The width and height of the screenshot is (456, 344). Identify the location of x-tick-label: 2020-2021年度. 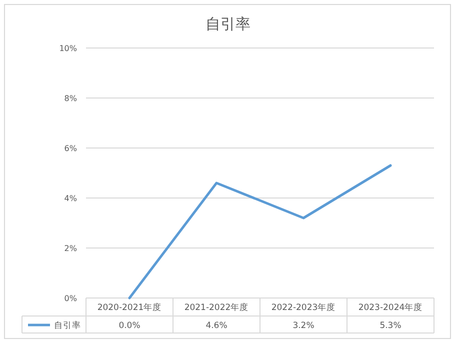
(129, 307).